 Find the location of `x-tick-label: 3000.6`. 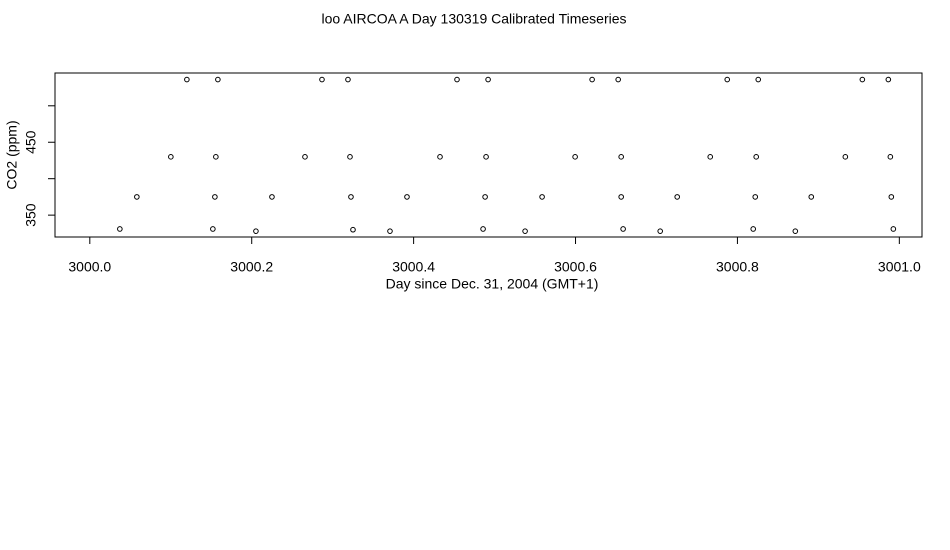

x-tick-label: 3000.6 is located at coordinates (575, 267).